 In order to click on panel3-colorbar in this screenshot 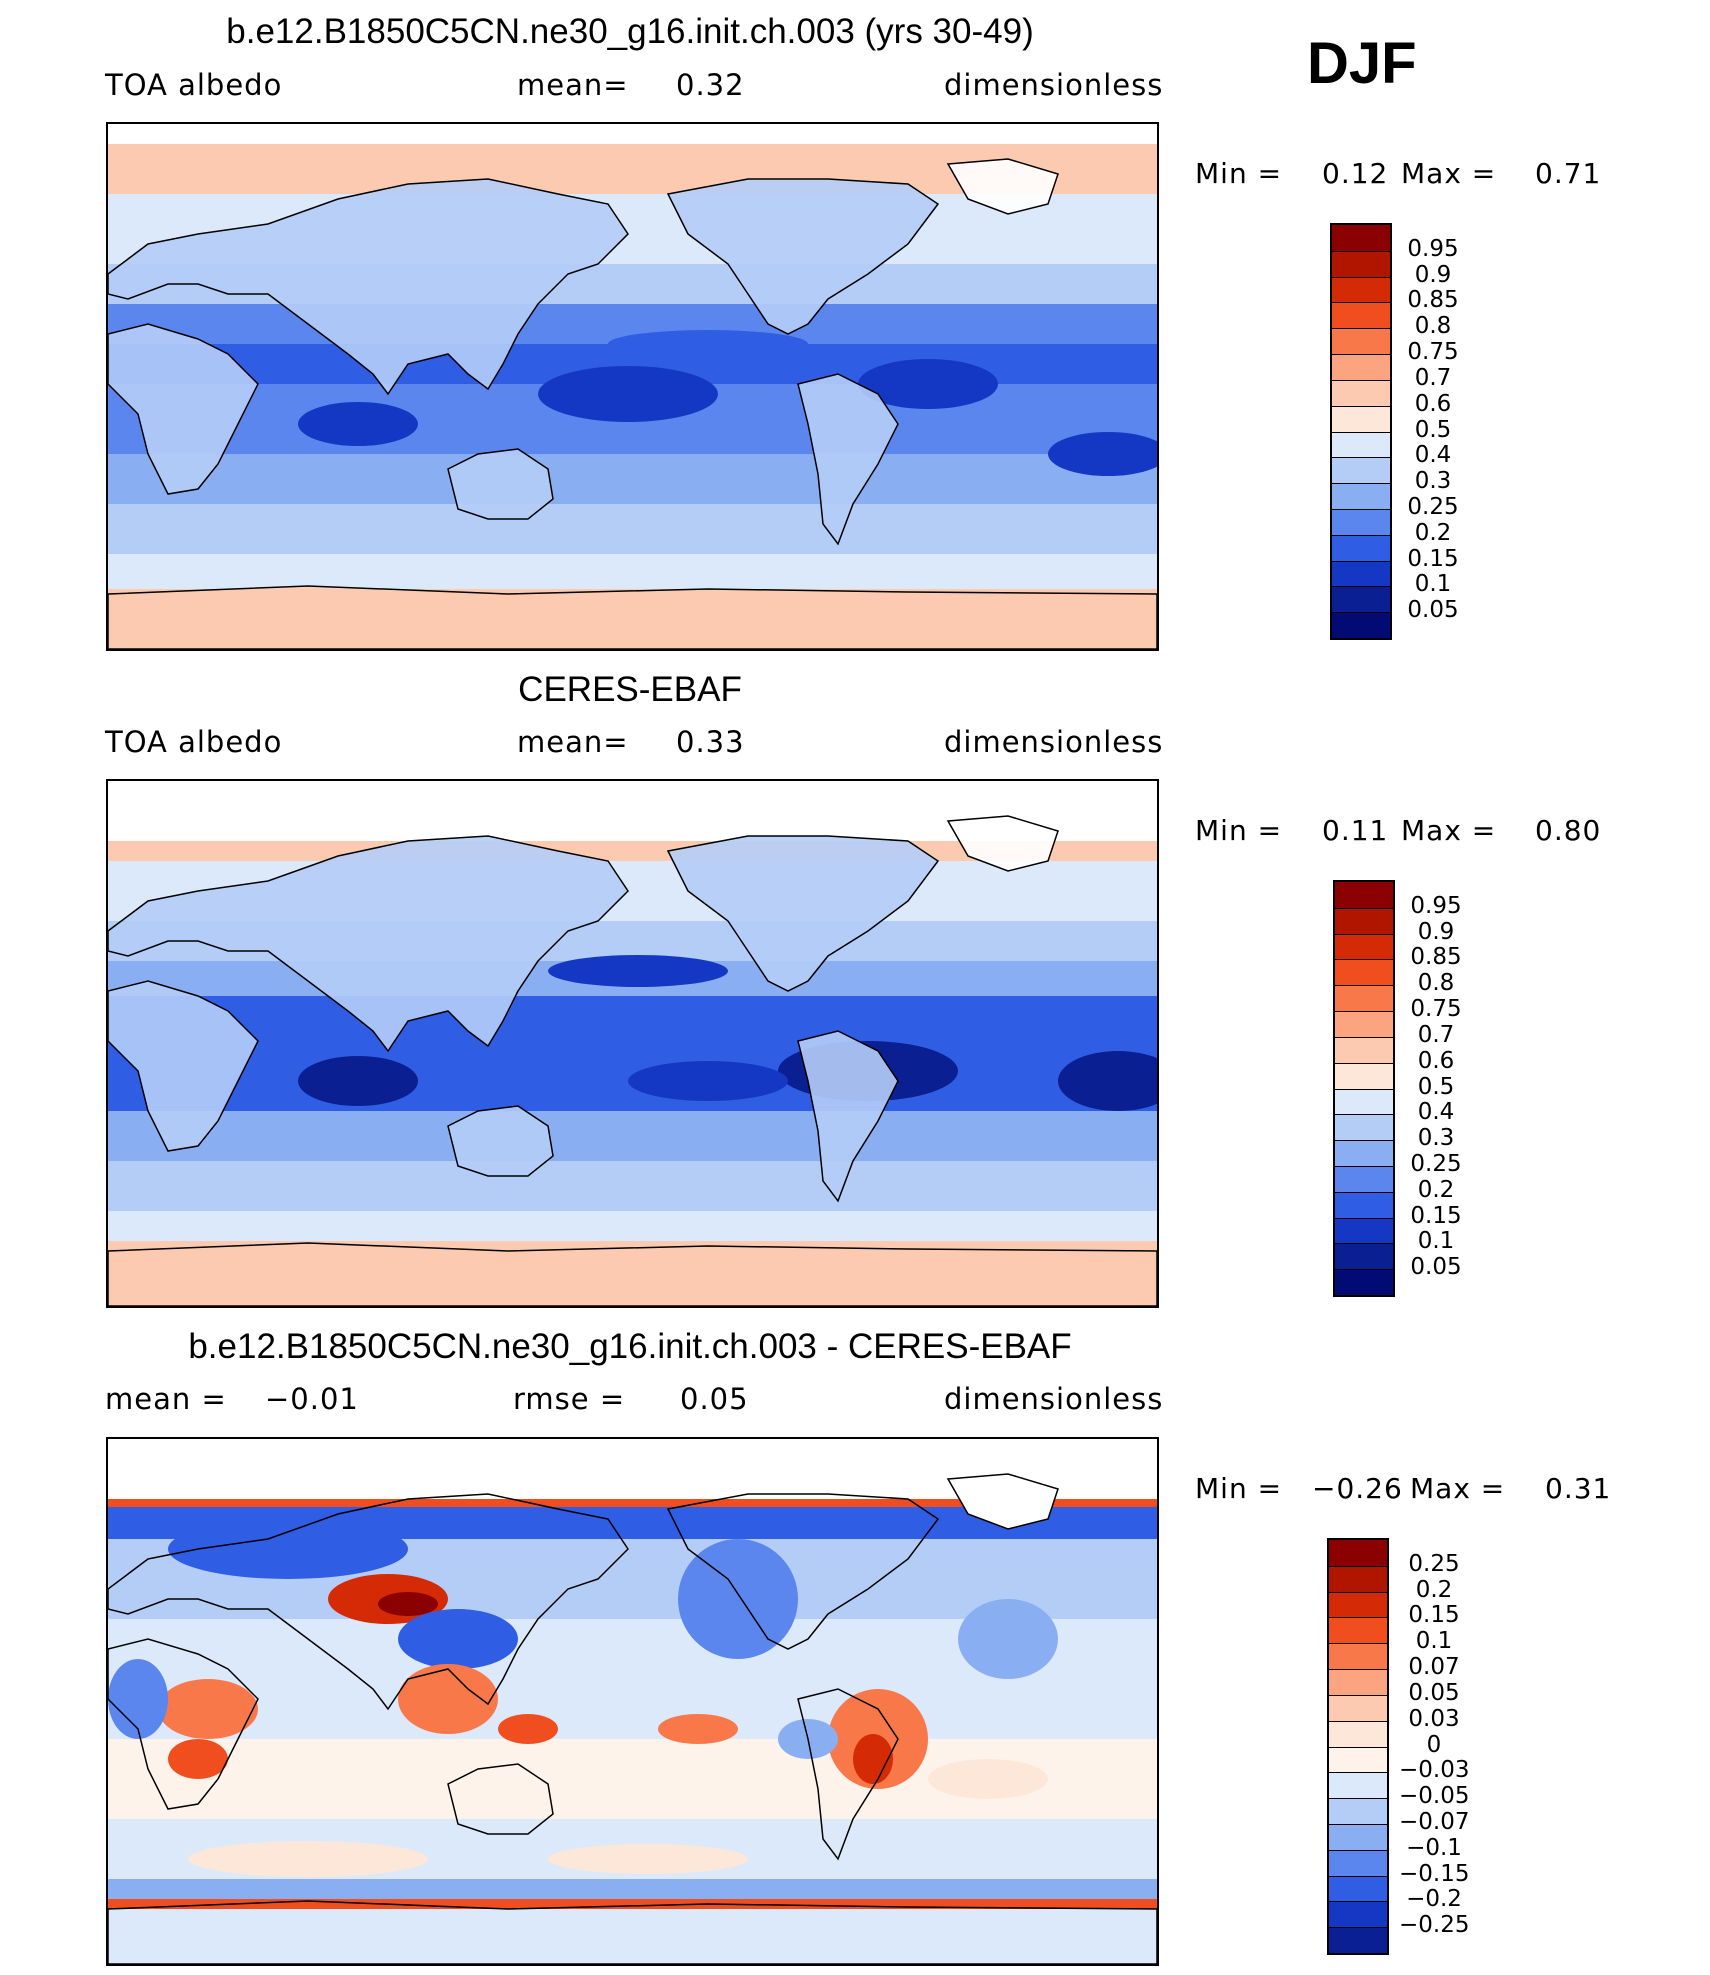, I will do `click(1358, 1746)`.